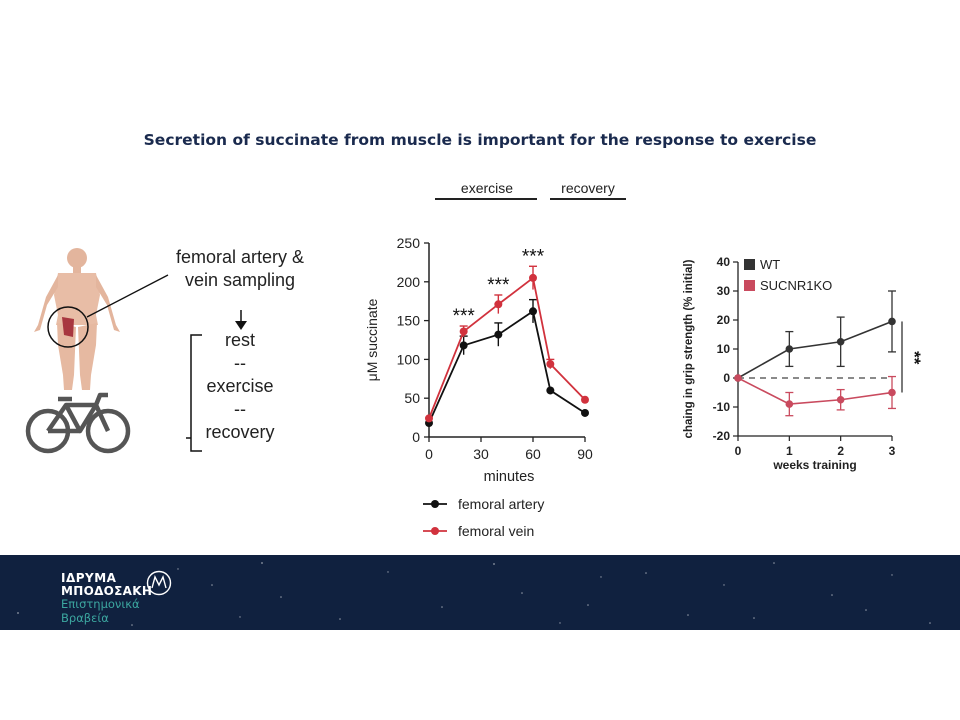 This screenshot has width=960, height=720. I want to click on y-tick-label: -10, so click(722, 407).